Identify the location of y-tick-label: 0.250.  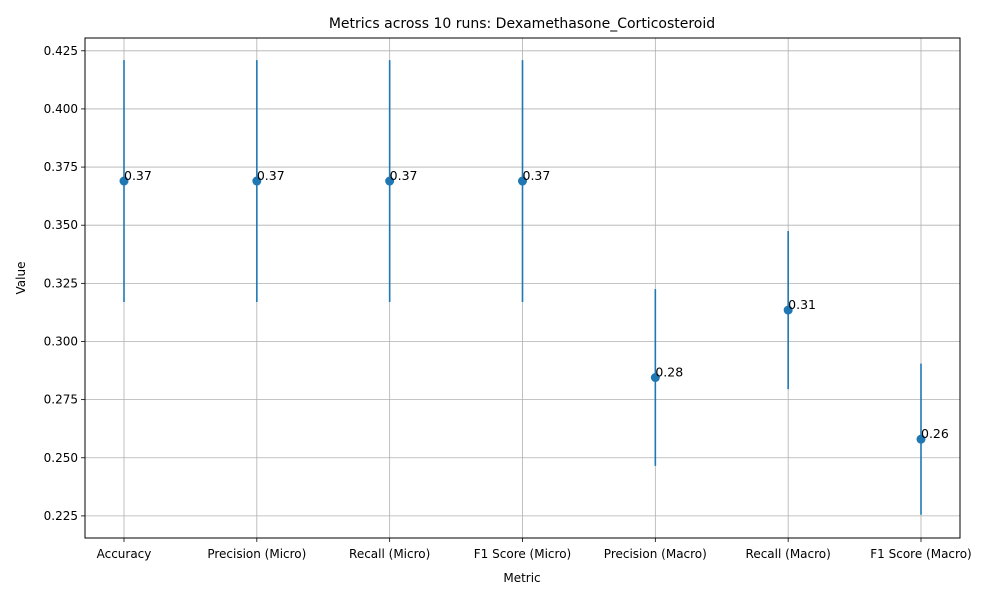
(61, 458).